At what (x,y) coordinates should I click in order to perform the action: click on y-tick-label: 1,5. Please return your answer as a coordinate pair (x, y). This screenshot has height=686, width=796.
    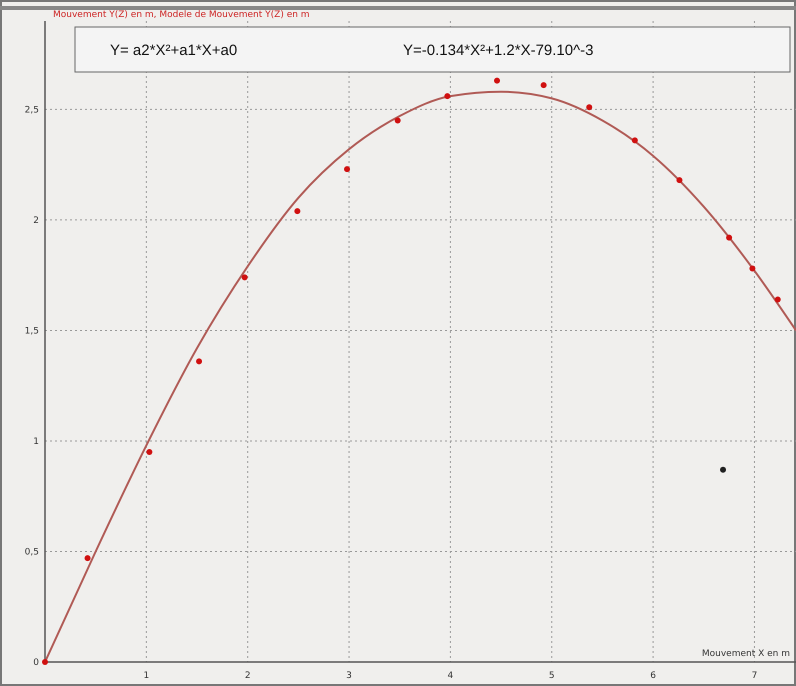
    Looking at the image, I should click on (31, 331).